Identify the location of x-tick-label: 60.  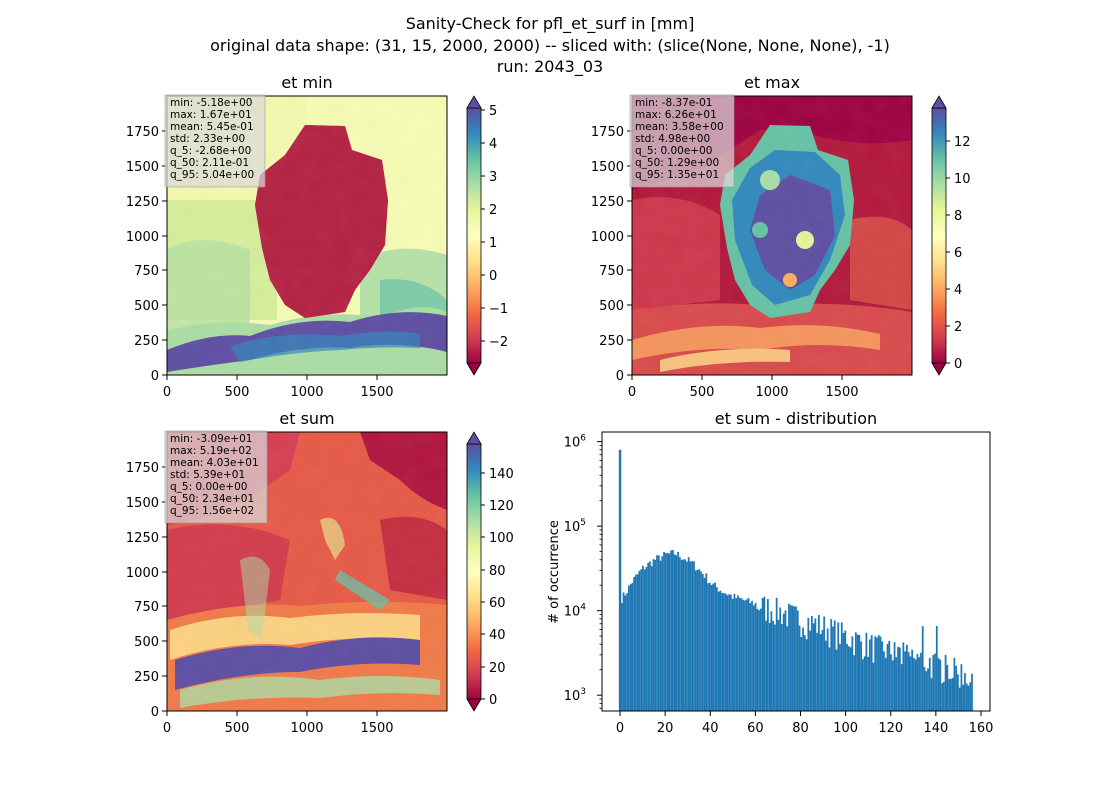
(755, 728).